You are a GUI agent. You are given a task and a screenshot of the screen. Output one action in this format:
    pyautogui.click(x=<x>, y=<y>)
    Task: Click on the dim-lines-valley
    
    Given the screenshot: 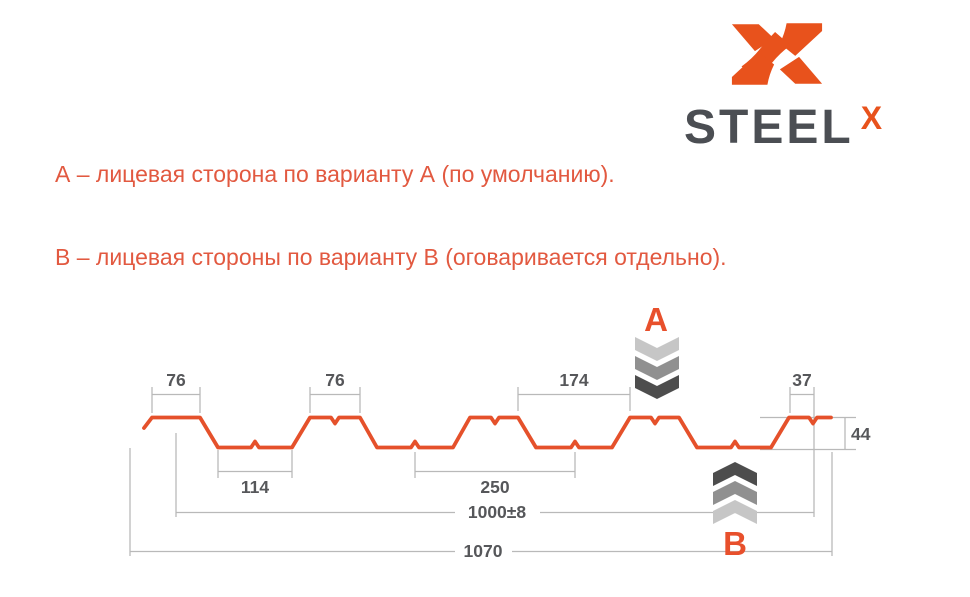 What is the action you would take?
    pyautogui.click(x=255, y=464)
    